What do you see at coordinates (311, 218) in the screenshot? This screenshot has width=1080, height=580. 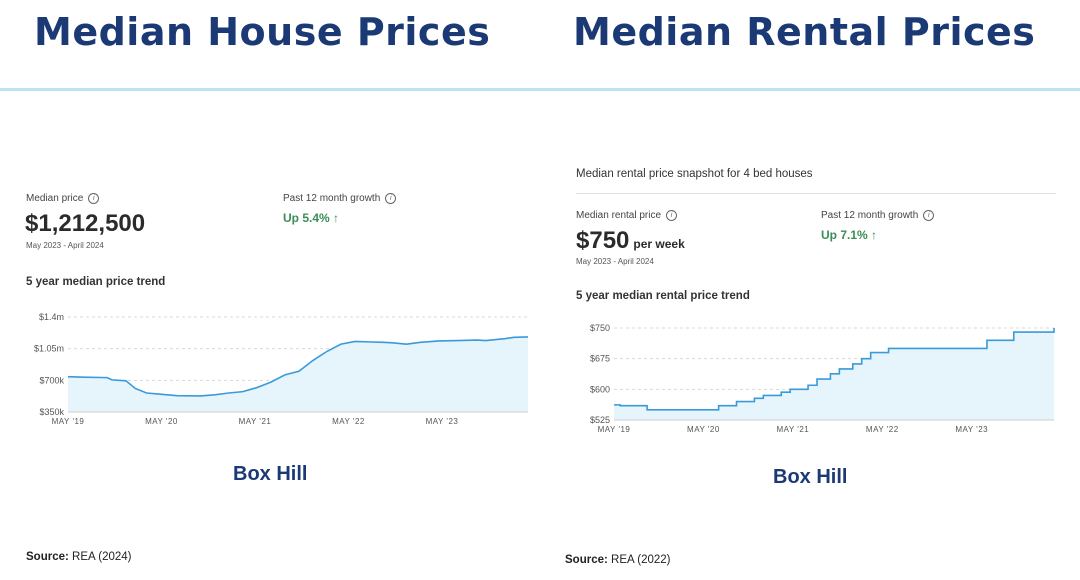 I see `growth-value: Up 5.4% ↑` at bounding box center [311, 218].